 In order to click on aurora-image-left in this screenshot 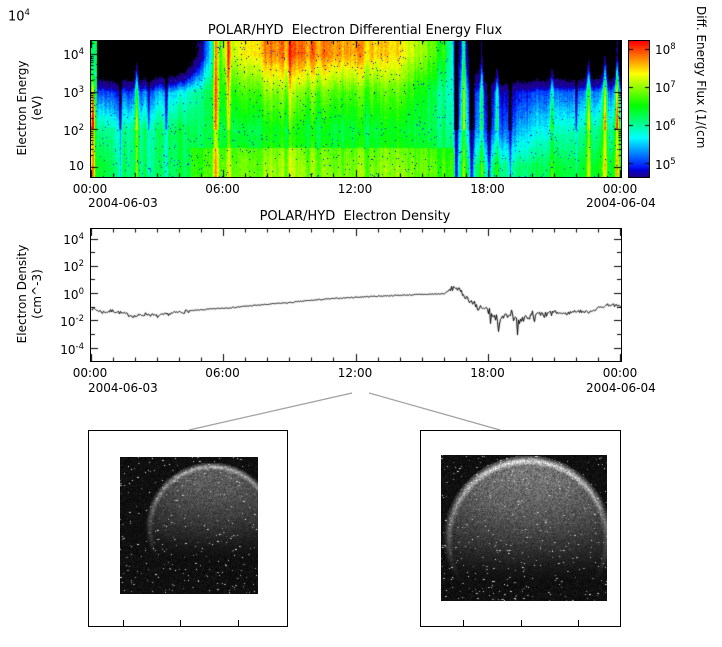, I will do `click(189, 525)`.